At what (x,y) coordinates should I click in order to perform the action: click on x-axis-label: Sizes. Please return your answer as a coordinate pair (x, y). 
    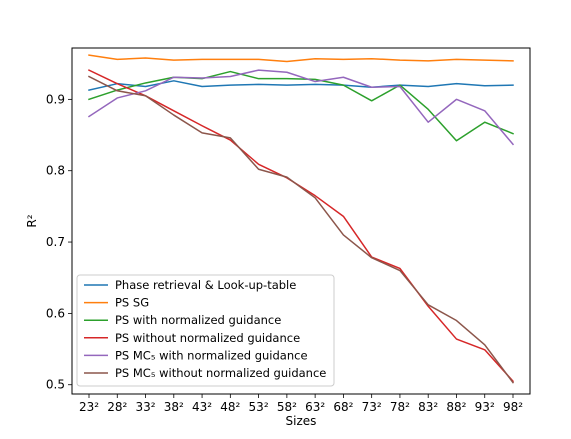
    Looking at the image, I should click on (301, 421).